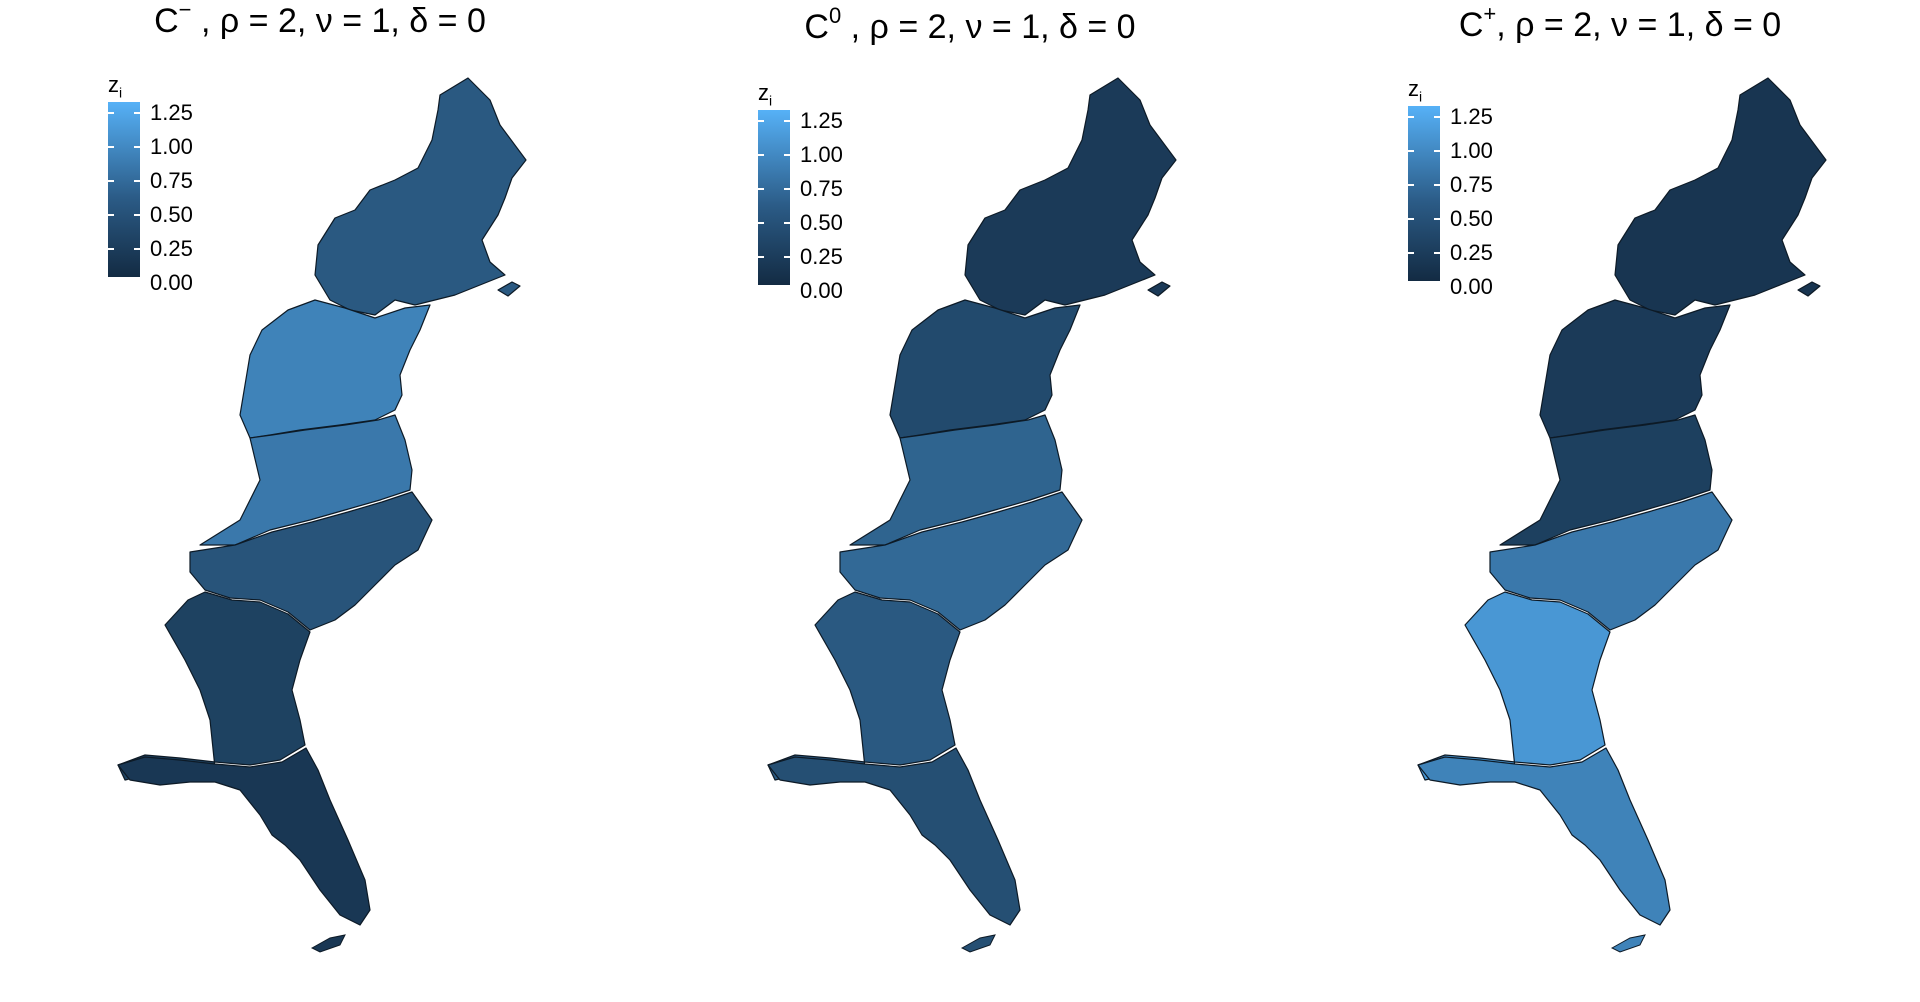  What do you see at coordinates (1620, 22) in the screenshot?
I see `panel-title: C+, ρ = 2, ν = 1, δ = 0` at bounding box center [1620, 22].